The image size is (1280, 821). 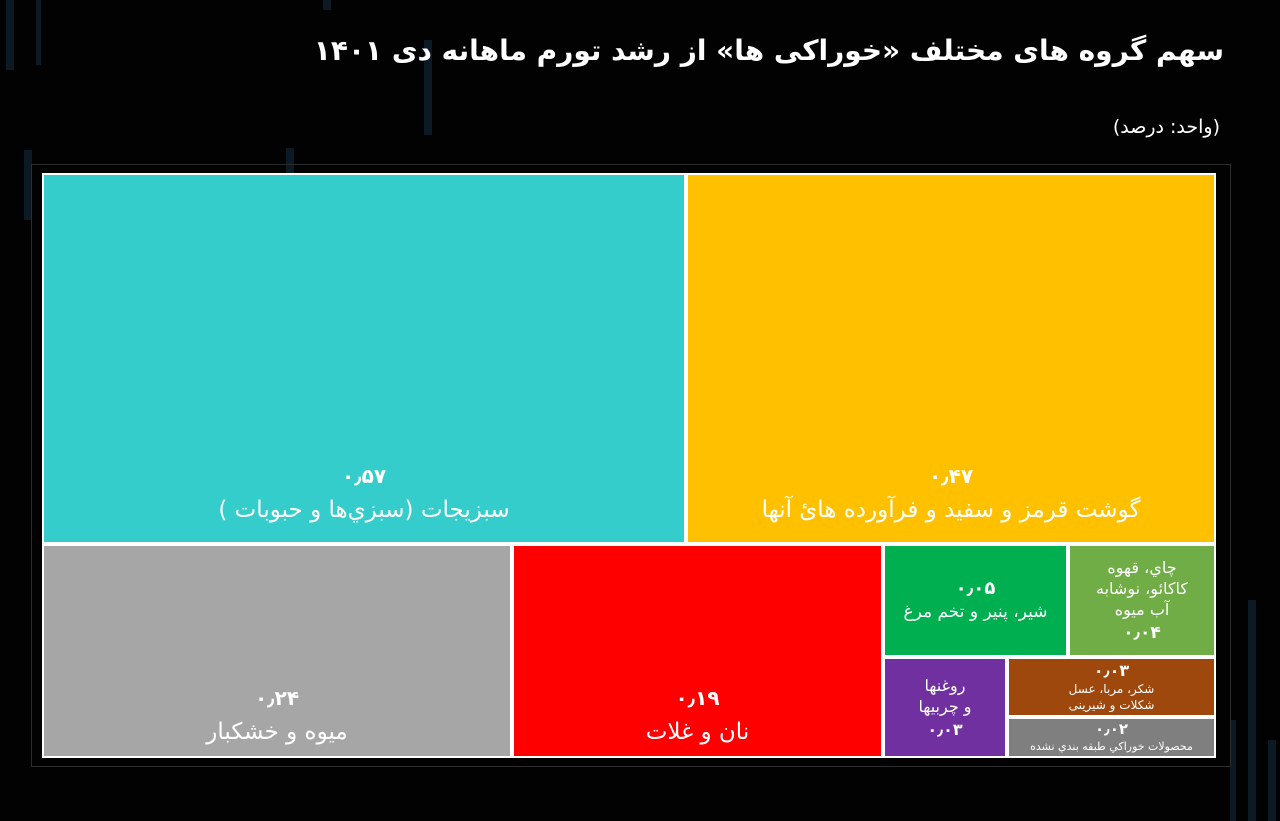 What do you see at coordinates (1142, 632) in the screenshot?
I see `tile-value-label: ۰٫۰۴` at bounding box center [1142, 632].